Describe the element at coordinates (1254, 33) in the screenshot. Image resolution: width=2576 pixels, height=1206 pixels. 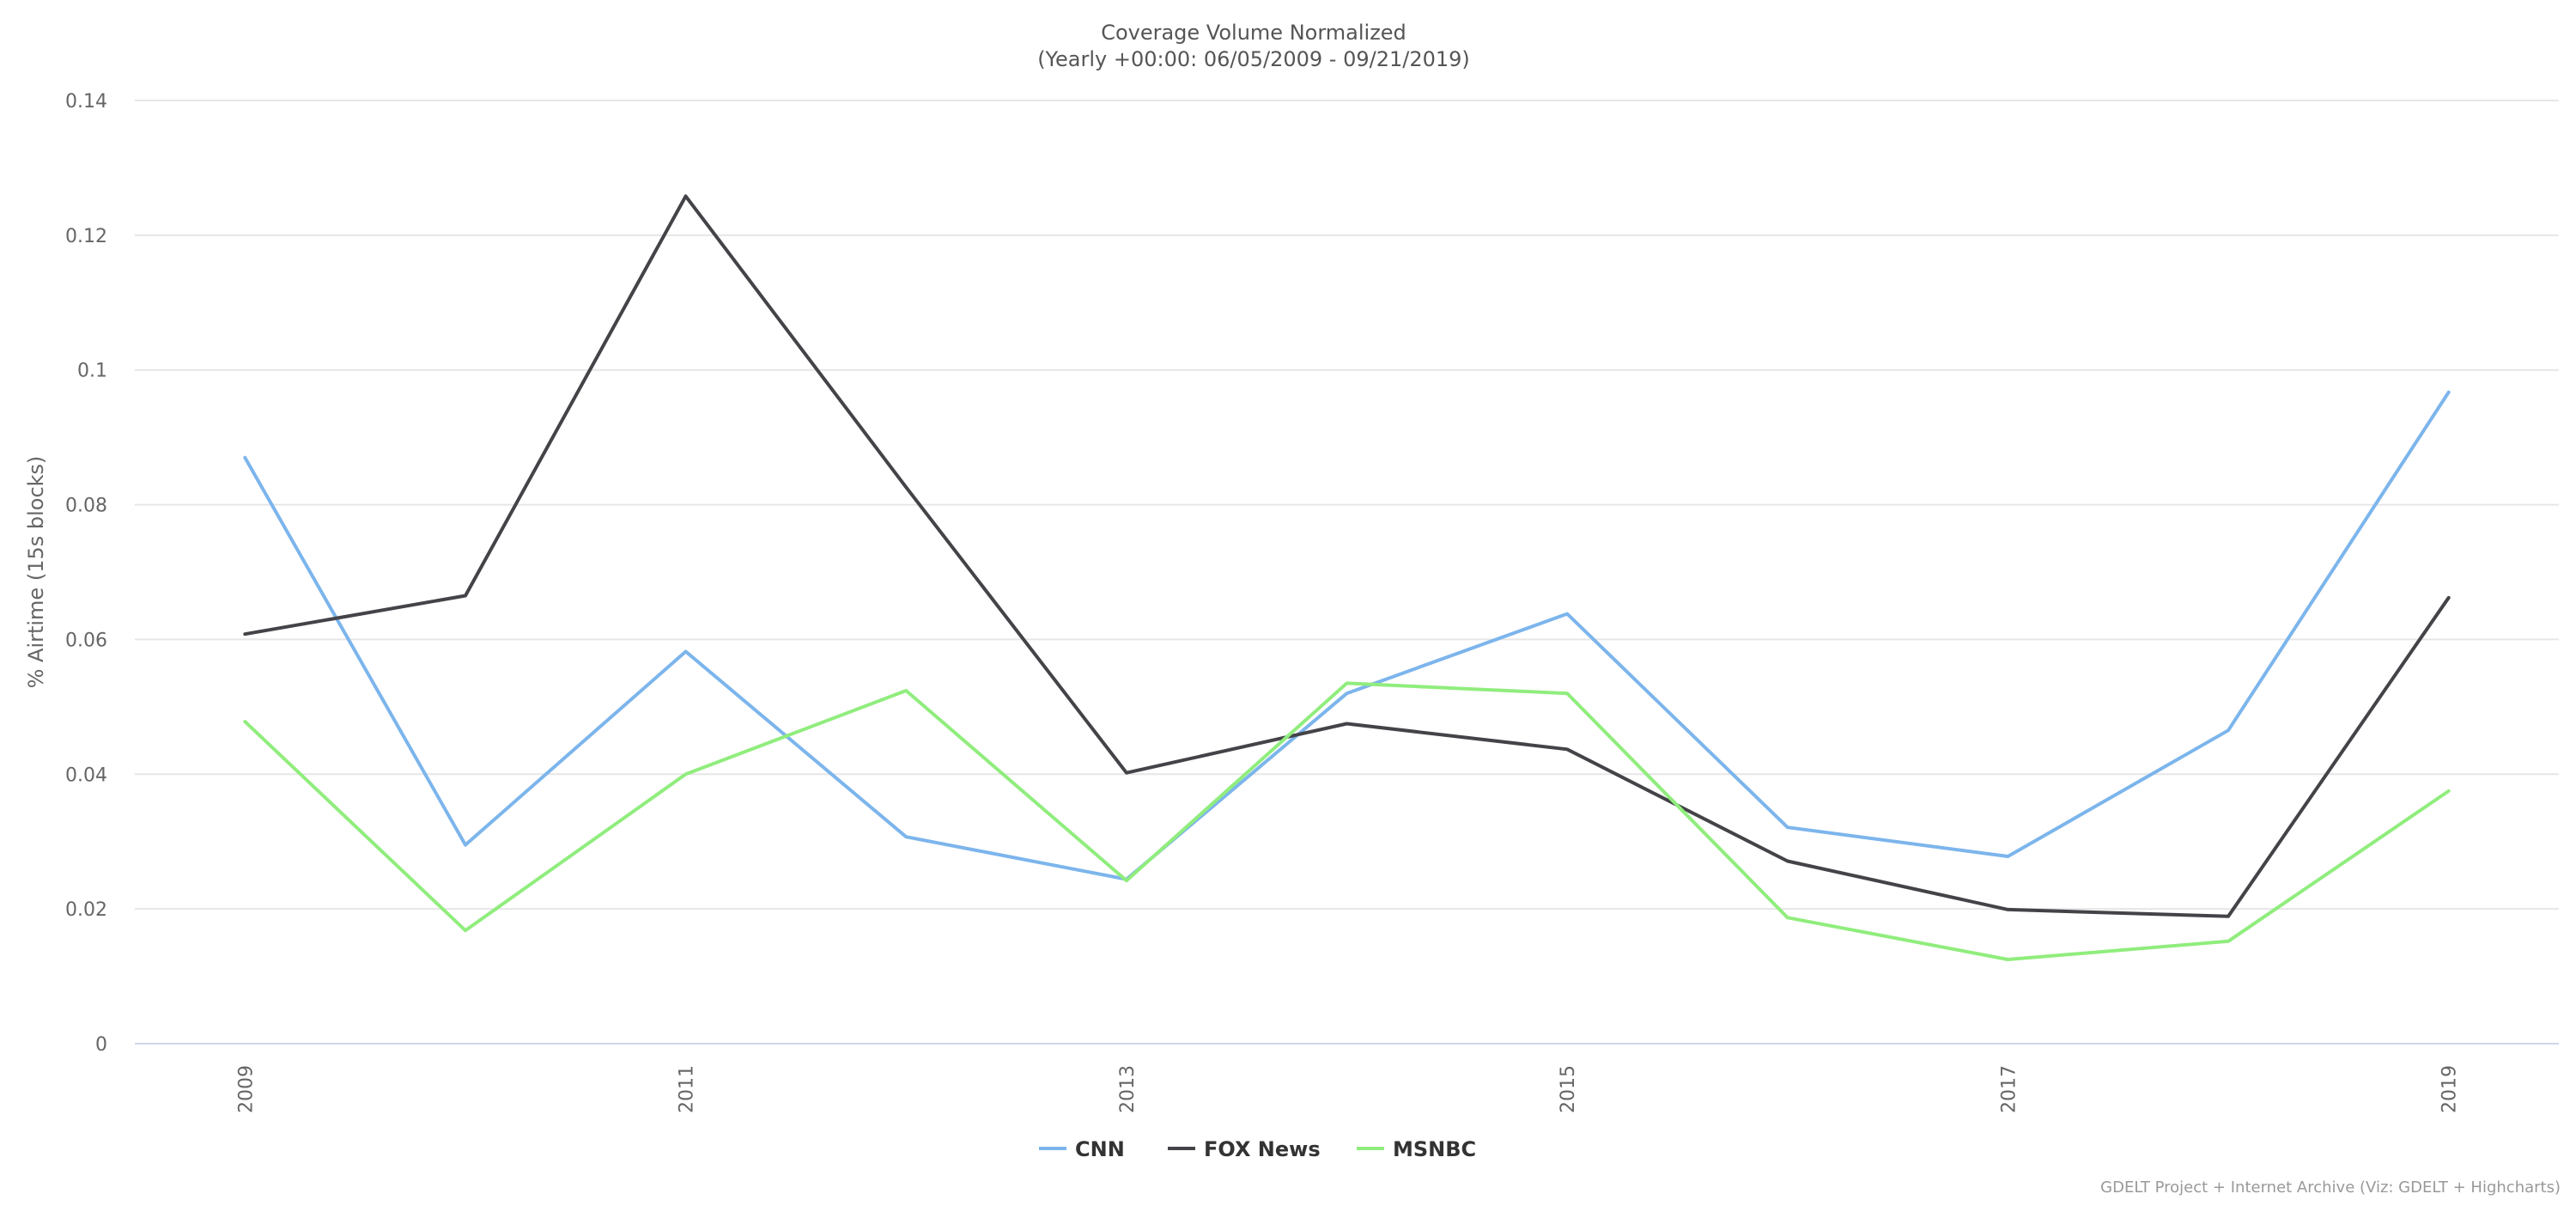
I see `chart-title: Coverage Volume Normalized` at that location.